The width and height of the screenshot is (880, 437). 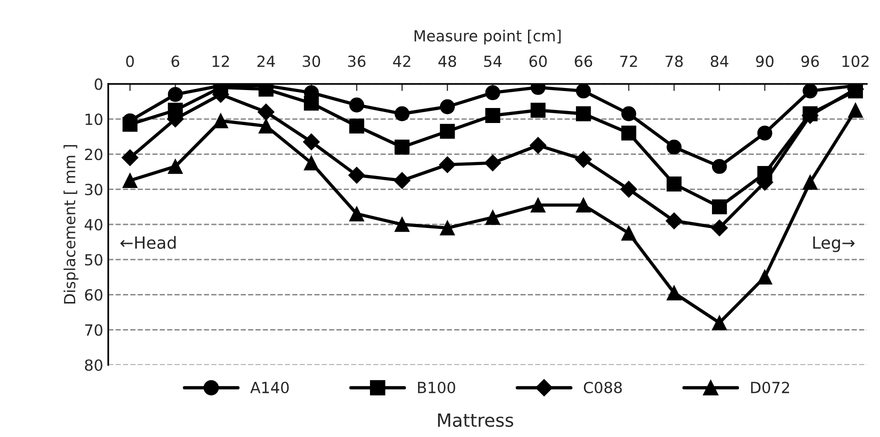 What do you see at coordinates (220, 61) in the screenshot?
I see `x-tick-label: 12` at bounding box center [220, 61].